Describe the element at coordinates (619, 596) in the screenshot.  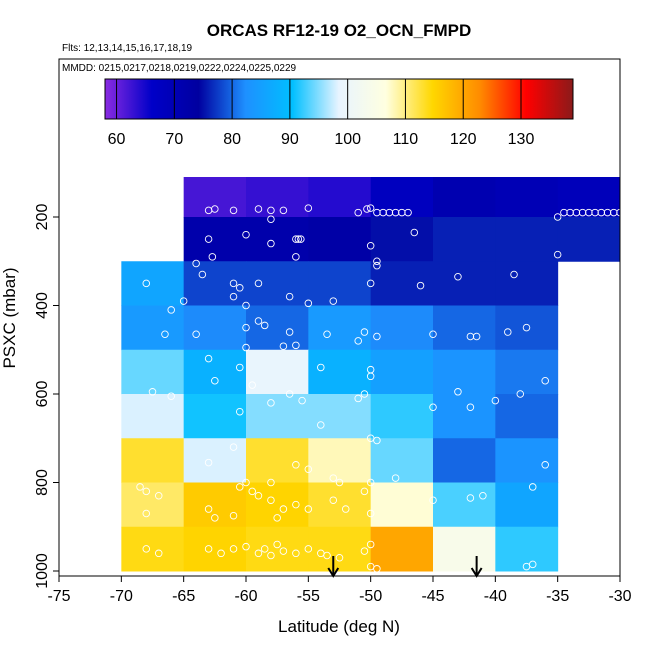
I see `x-tick-label: -30` at that location.